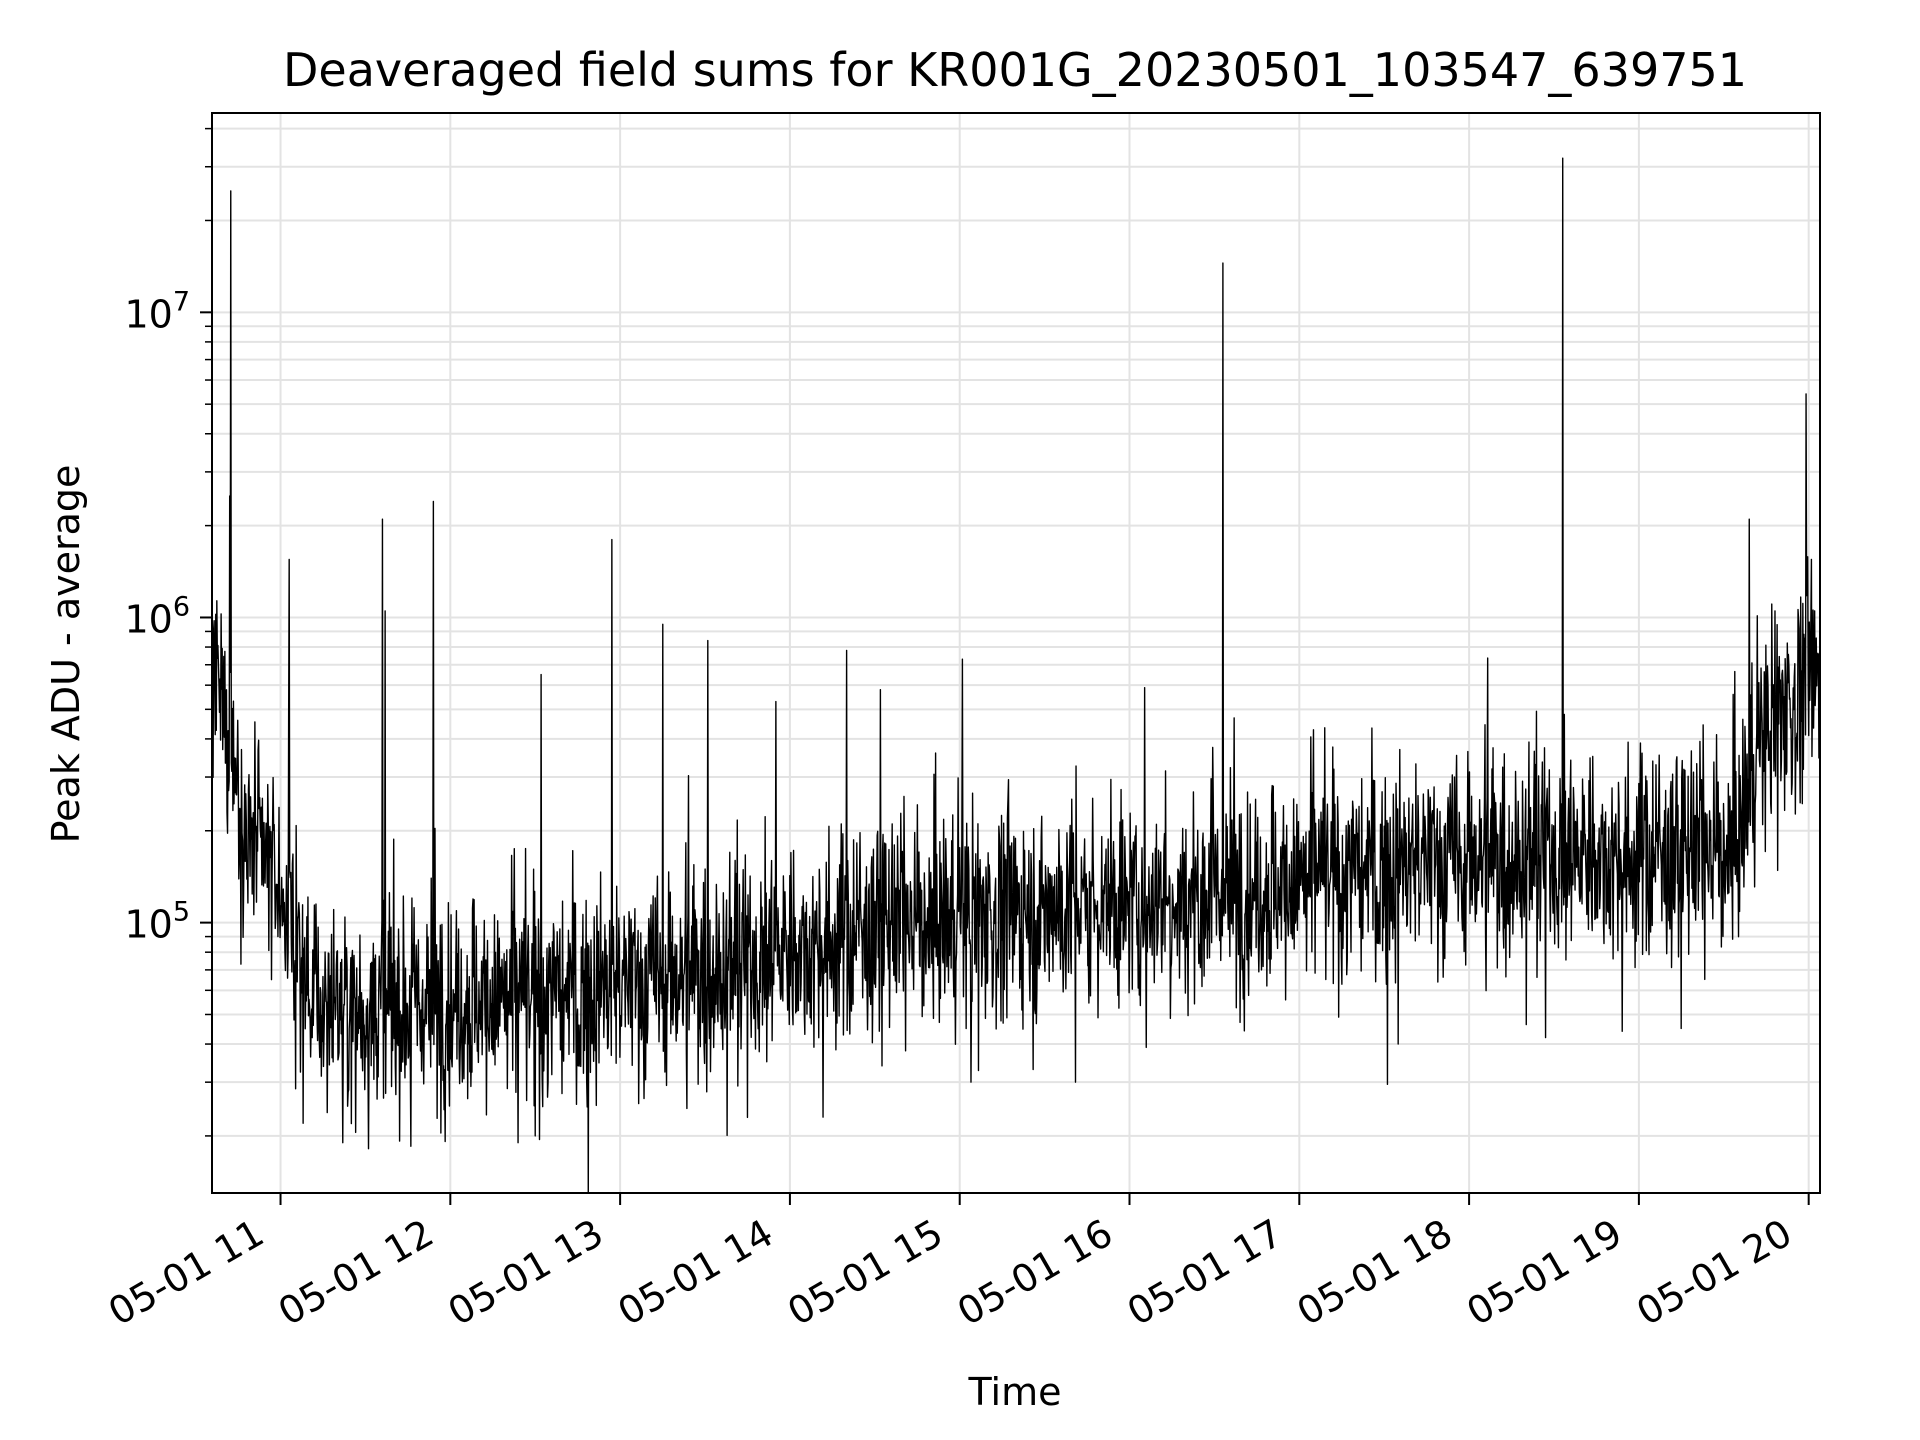  Describe the element at coordinates (181, 606) in the screenshot. I see `y-tick-label-exponent: 6` at that location.